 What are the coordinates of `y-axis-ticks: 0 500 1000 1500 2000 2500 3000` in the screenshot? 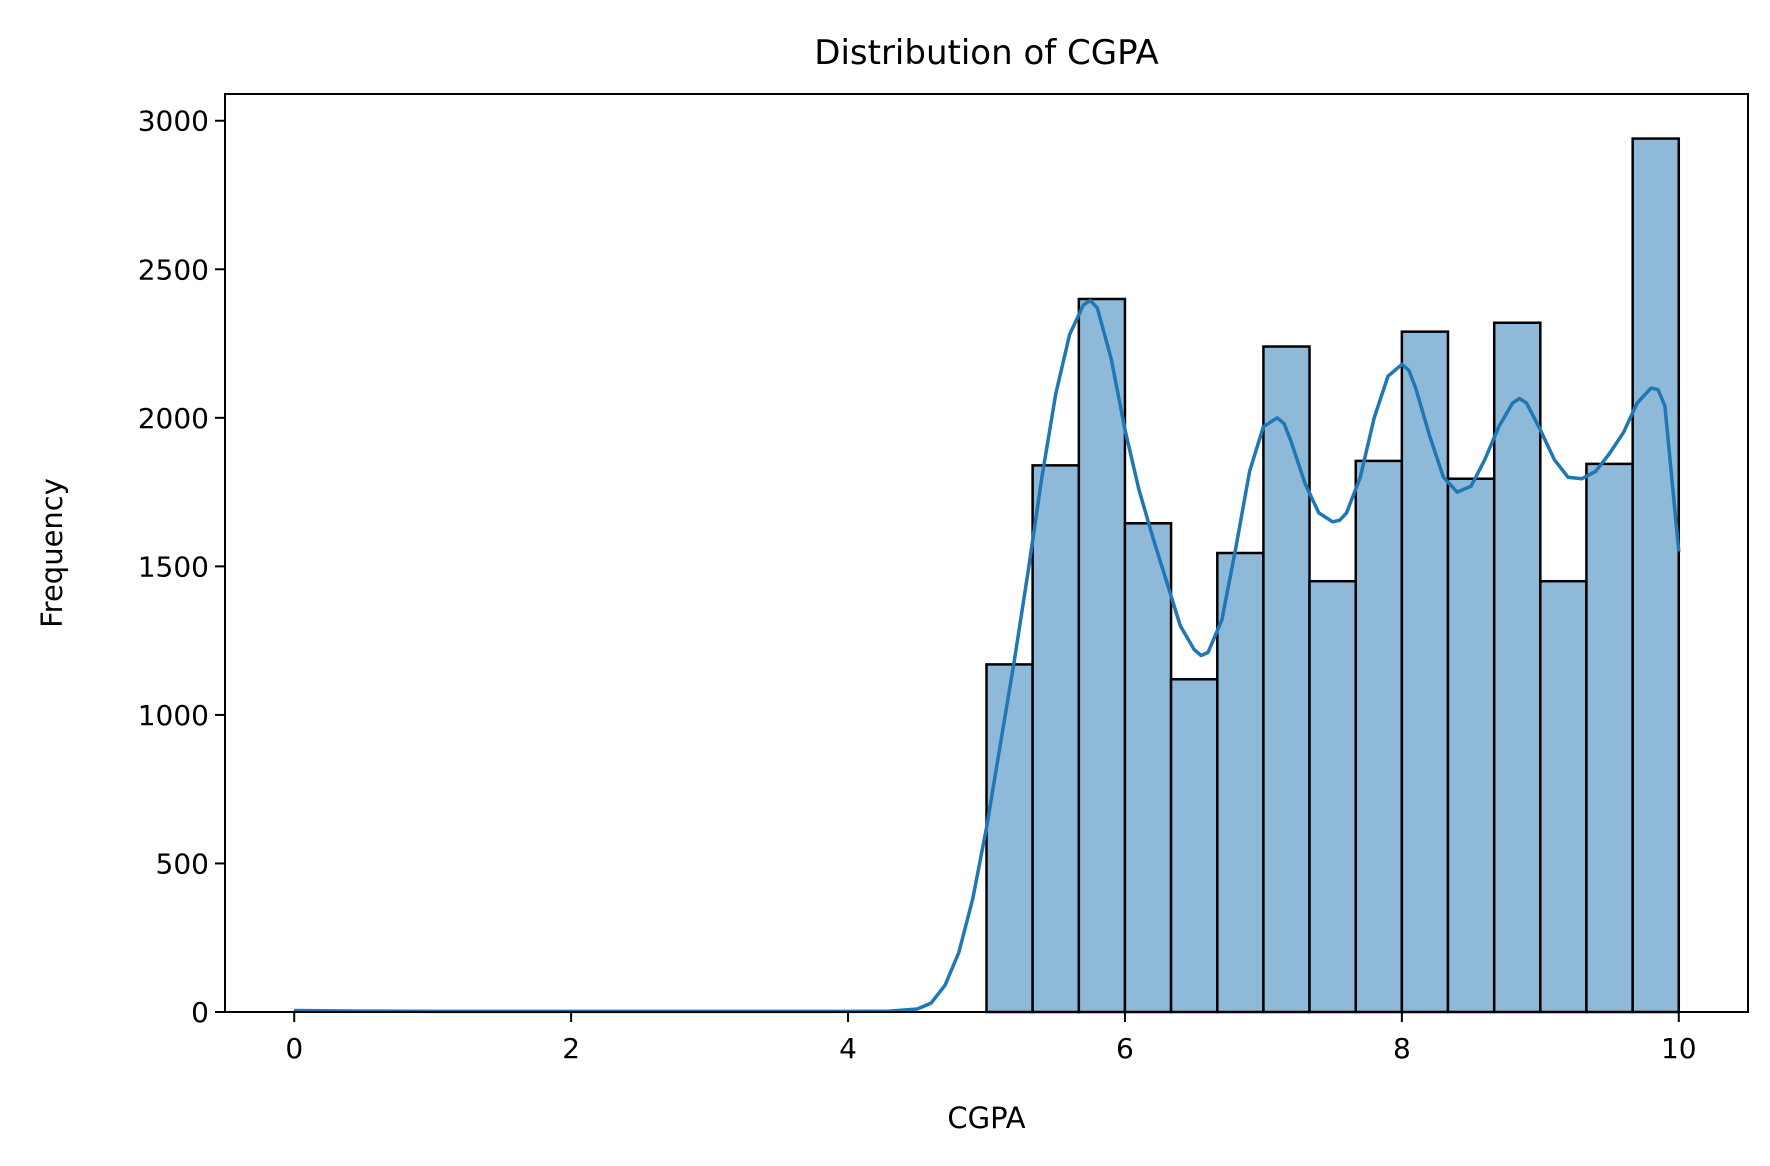 It's located at (181, 567).